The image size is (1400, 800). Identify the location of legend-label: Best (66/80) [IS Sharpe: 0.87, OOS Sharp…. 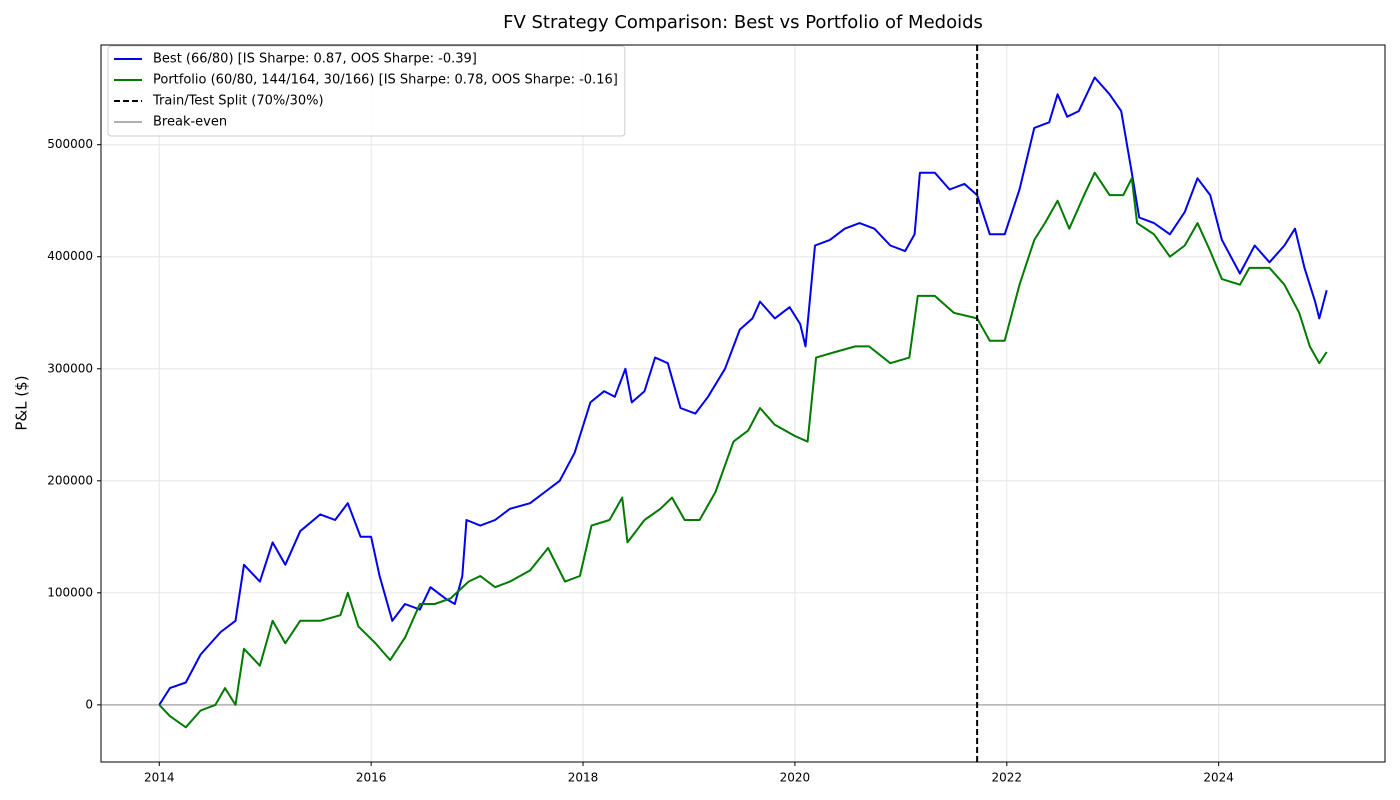
(315, 59).